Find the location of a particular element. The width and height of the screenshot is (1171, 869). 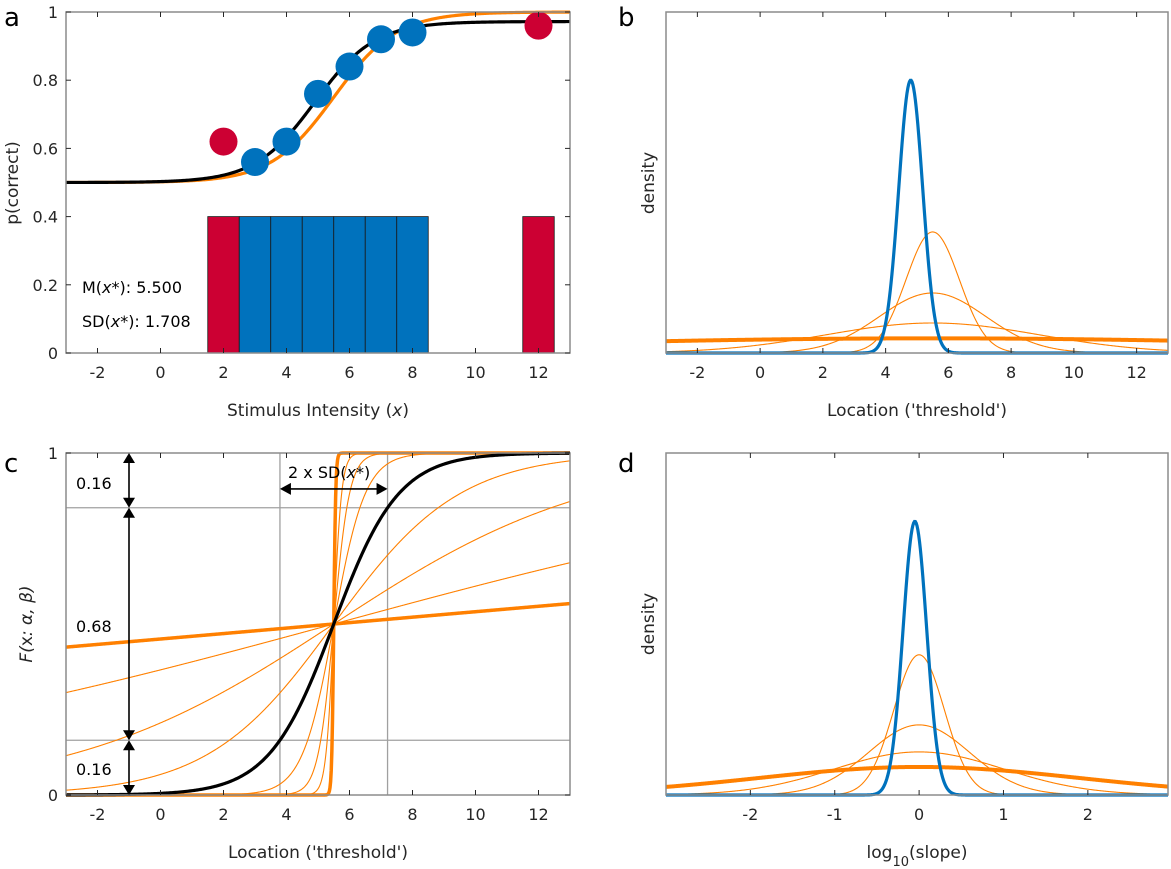

y-axis-label-d: density is located at coordinates (649, 624).